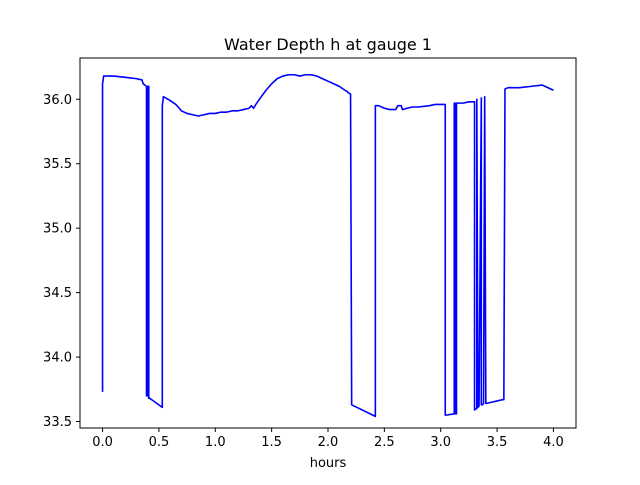 This screenshot has height=485, width=640. I want to click on y-tick-label: 36.0, so click(57, 100).